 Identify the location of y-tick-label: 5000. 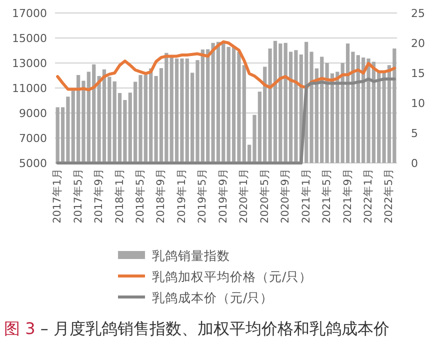
(33, 163).